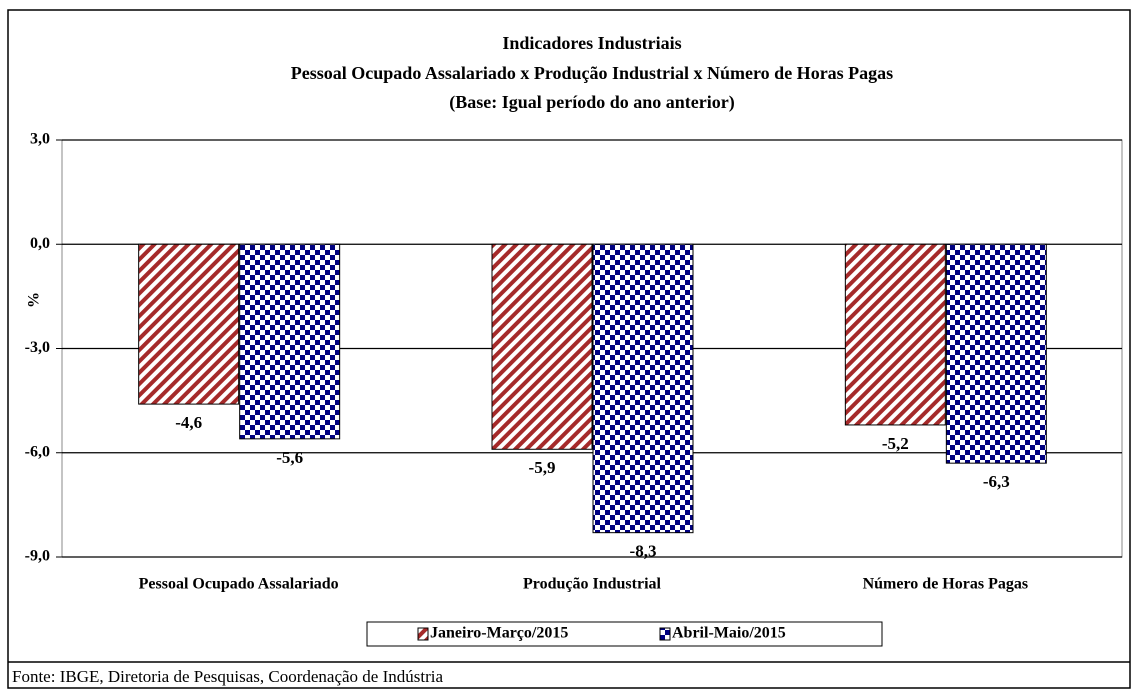 The width and height of the screenshot is (1131, 689). What do you see at coordinates (239, 584) in the screenshot?
I see `x-tick-label: Pessoal Ocupado Assalariado` at bounding box center [239, 584].